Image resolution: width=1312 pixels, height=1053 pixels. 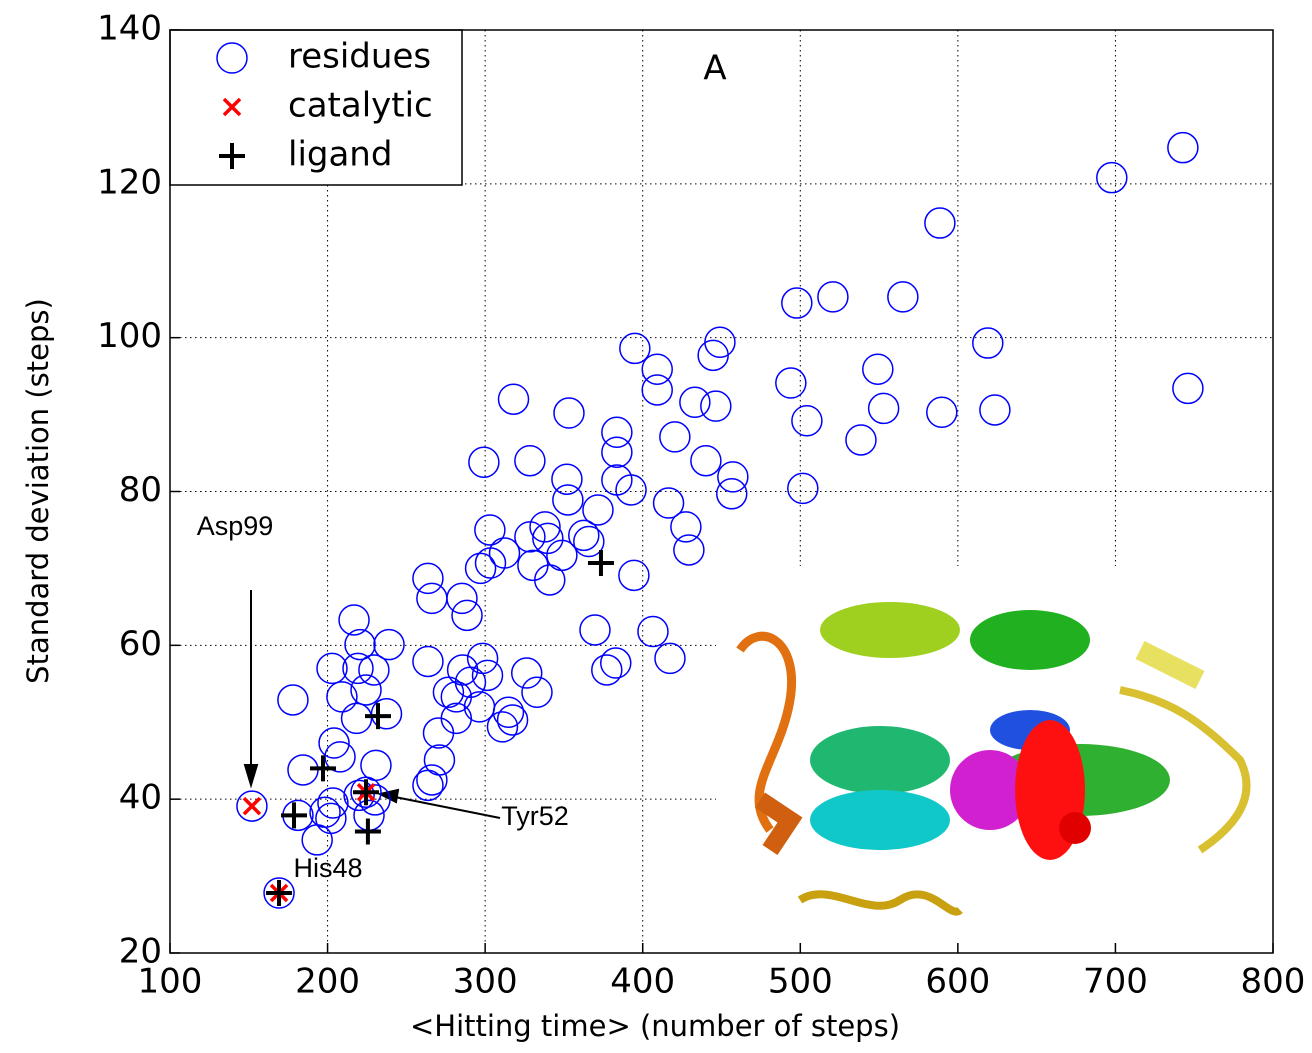 What do you see at coordinates (38, 491) in the screenshot?
I see `y-axis-label: Standard deviation (steps)` at bounding box center [38, 491].